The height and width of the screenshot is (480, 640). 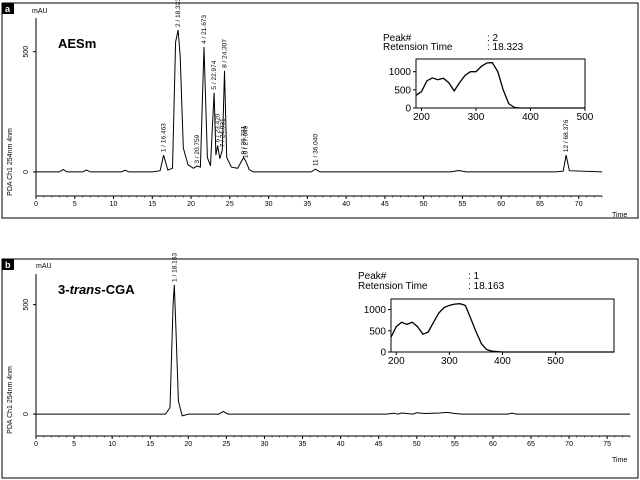 What do you see at coordinates (150, 444) in the screenshot?
I see `panel-b-xtick-label: 15` at bounding box center [150, 444].